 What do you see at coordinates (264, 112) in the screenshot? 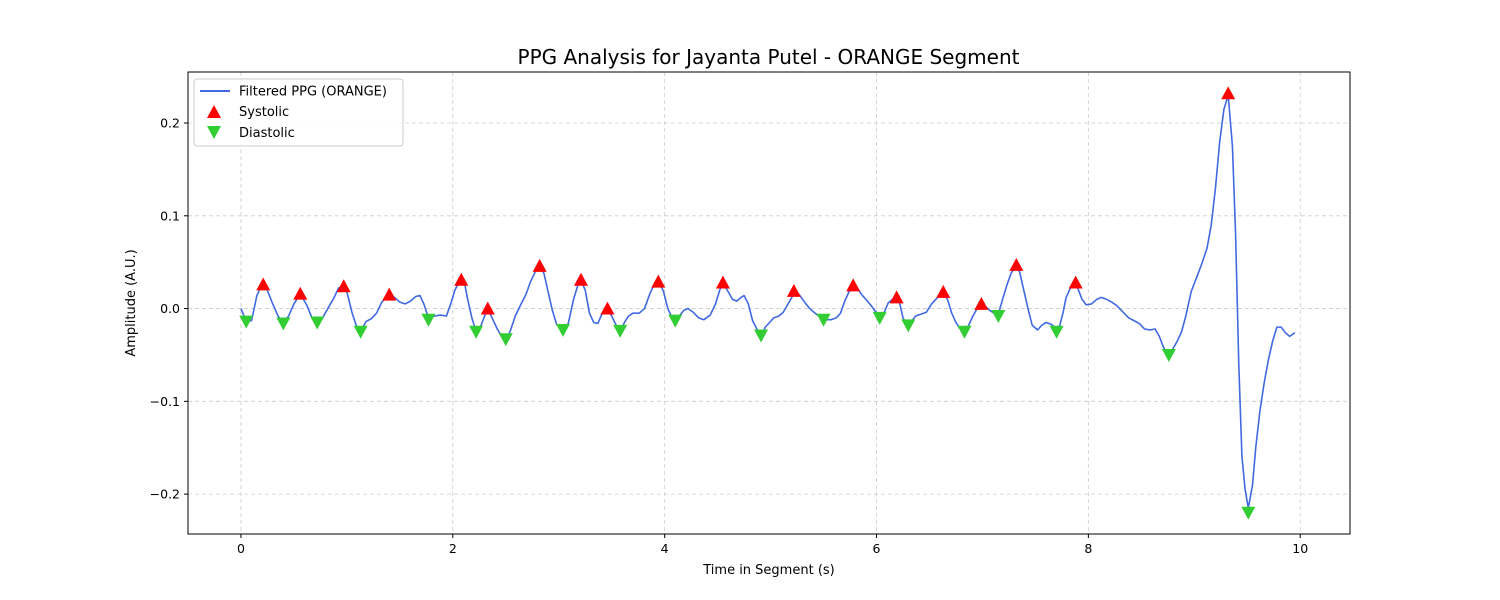
I see `legend-label-systolic: Systolic` at bounding box center [264, 112].